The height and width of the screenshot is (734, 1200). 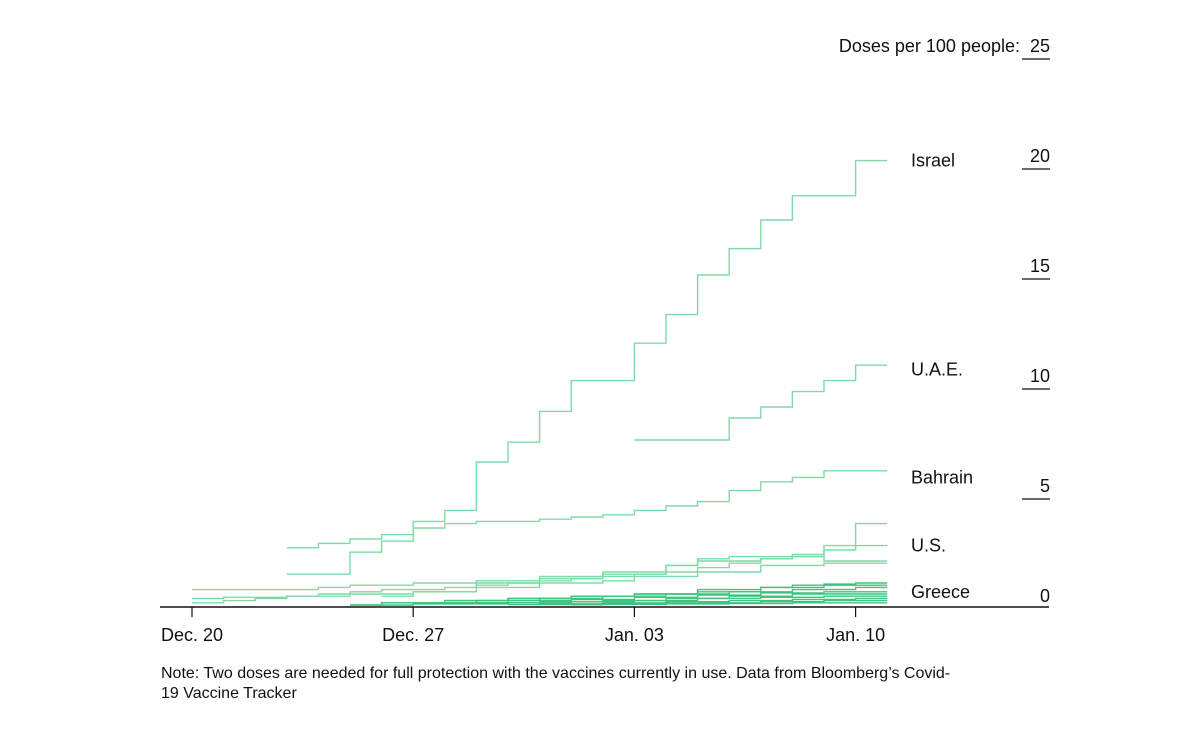 What do you see at coordinates (933, 161) in the screenshot?
I see `series-label-israel: Israel` at bounding box center [933, 161].